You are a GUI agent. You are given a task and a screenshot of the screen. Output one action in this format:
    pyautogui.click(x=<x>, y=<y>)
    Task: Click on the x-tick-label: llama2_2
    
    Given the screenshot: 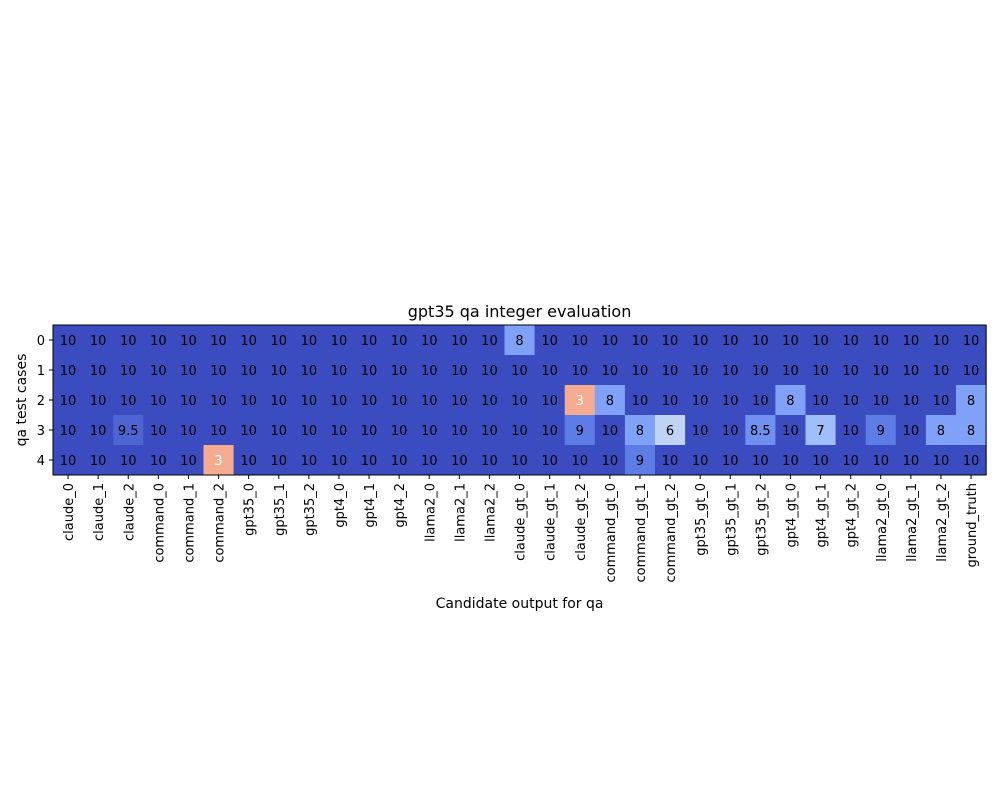 What is the action you would take?
    pyautogui.click(x=490, y=512)
    